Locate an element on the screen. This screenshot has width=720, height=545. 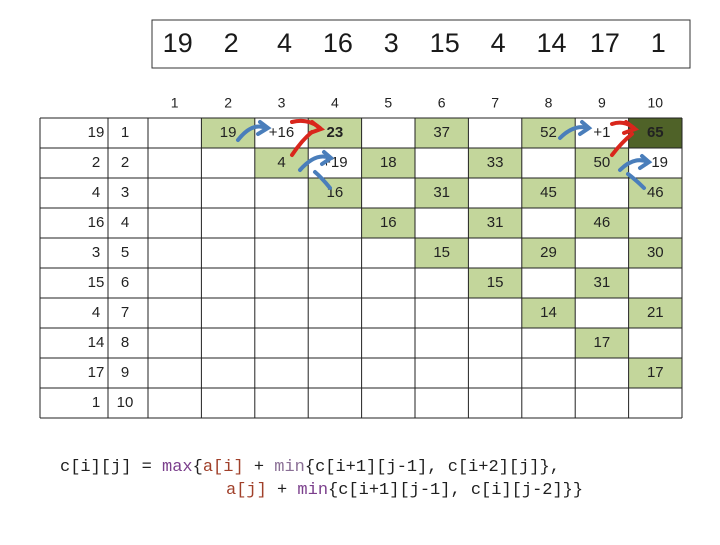
row-value: 3 is located at coordinates (96, 252).